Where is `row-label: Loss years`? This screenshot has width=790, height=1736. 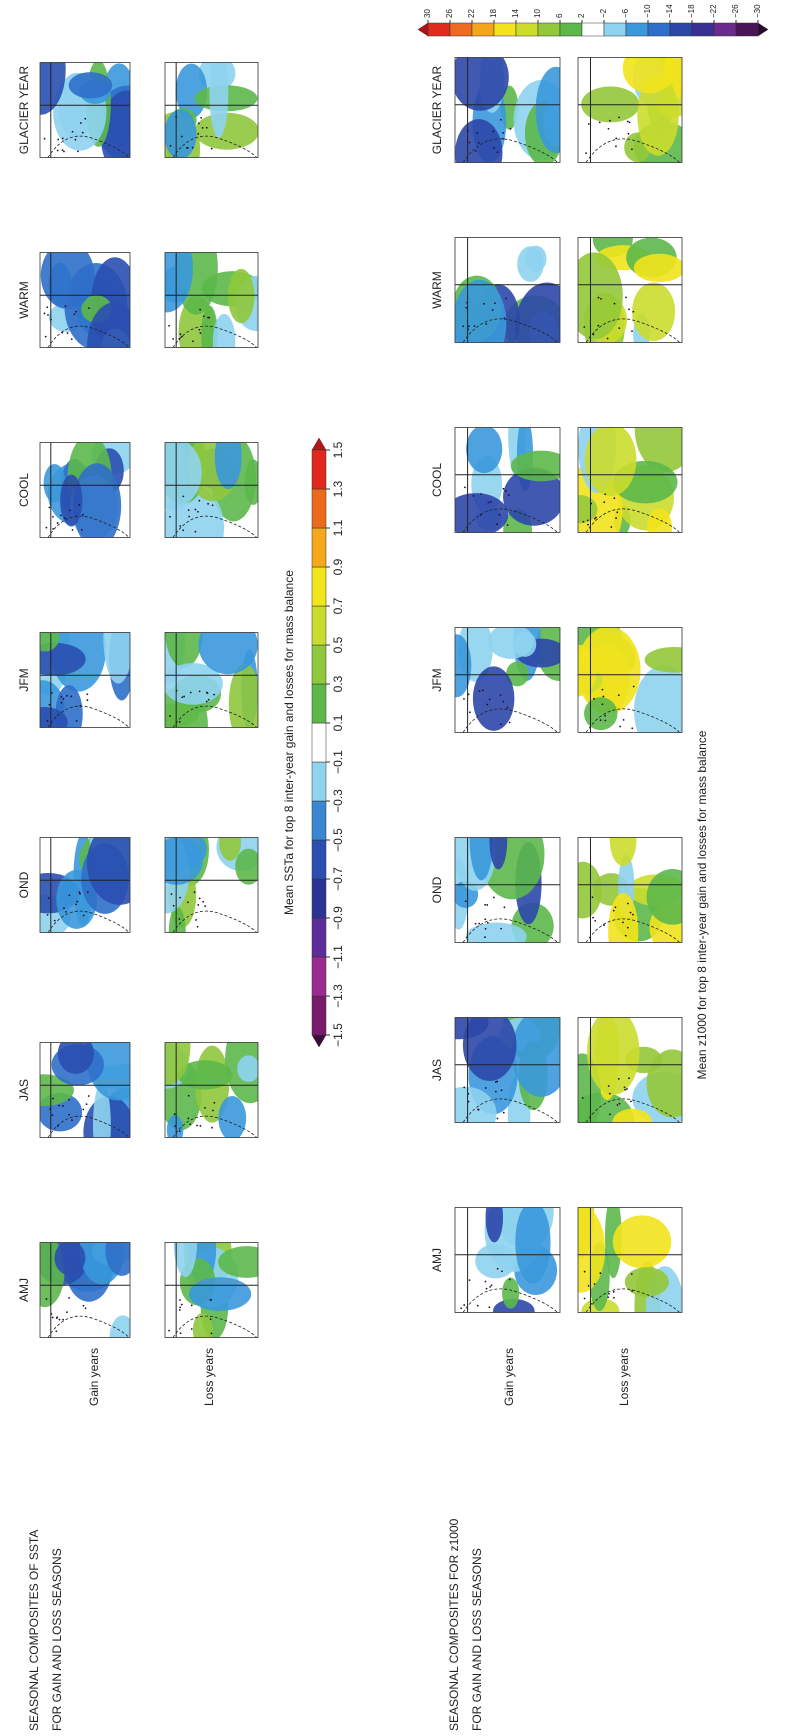
row-label: Loss years is located at coordinates (209, 1377).